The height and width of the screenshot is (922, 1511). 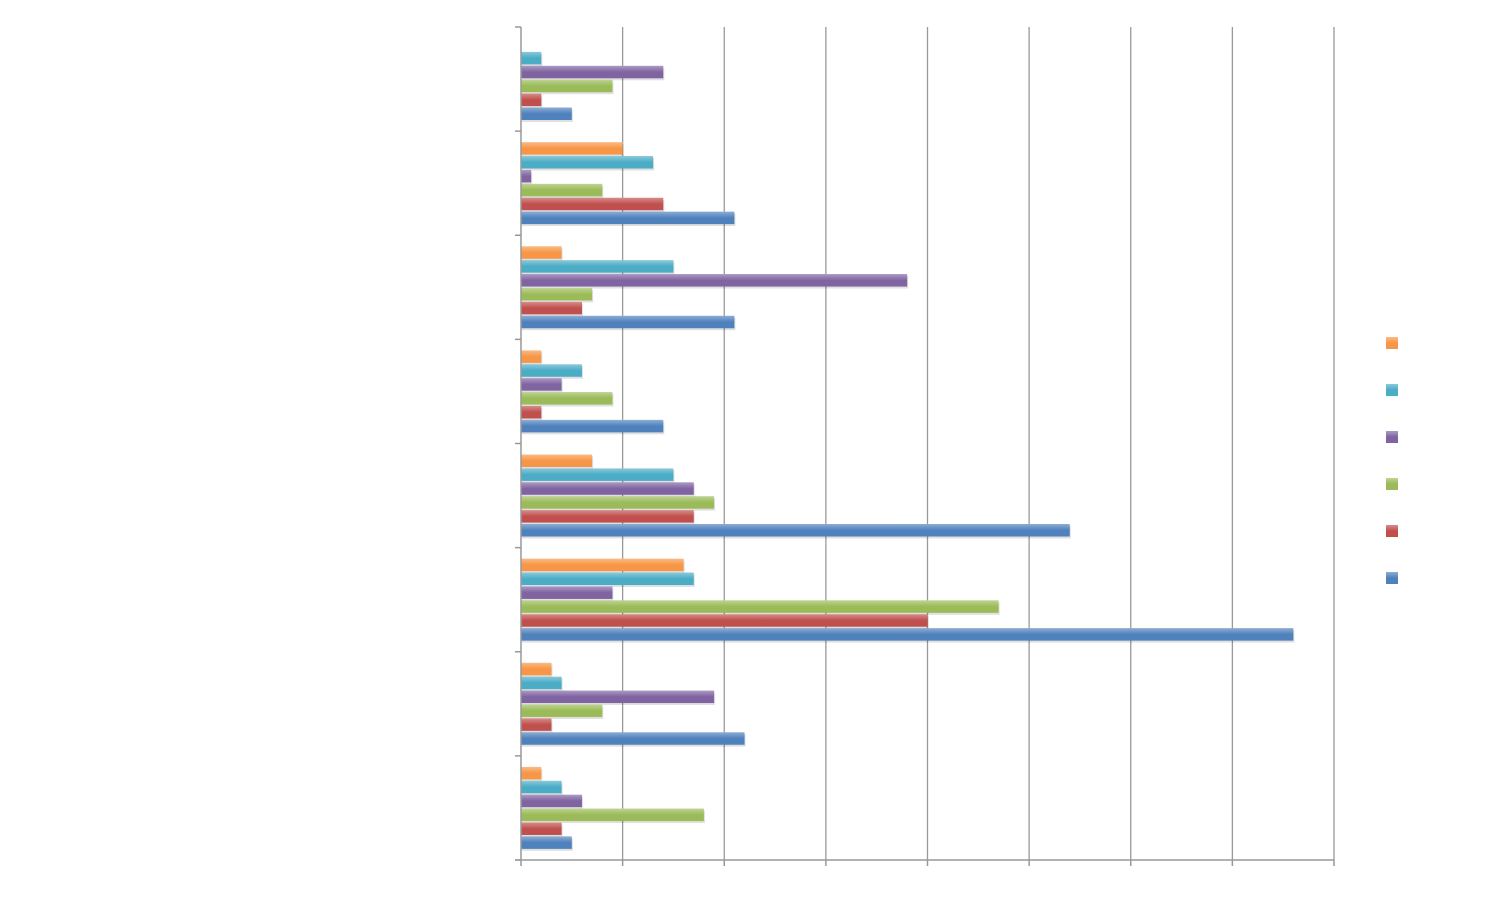 I want to click on legend, so click(x=1392, y=460).